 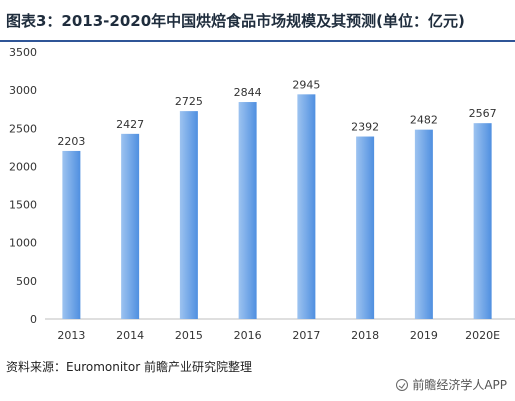 I want to click on y-tick-label: 2500, so click(x=23, y=128).